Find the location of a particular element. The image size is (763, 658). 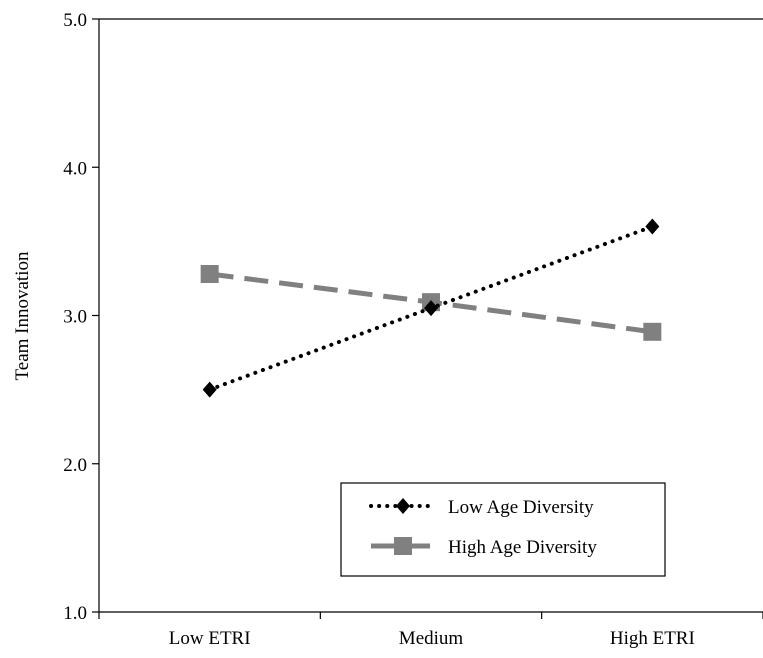

legend-label: Low Age Diversity is located at coordinates (521, 507).